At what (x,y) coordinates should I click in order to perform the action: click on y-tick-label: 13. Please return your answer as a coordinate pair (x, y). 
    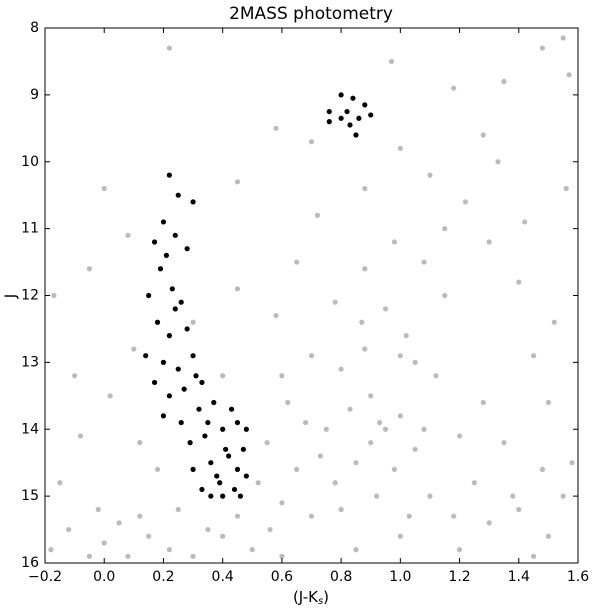
    Looking at the image, I should click on (30, 362).